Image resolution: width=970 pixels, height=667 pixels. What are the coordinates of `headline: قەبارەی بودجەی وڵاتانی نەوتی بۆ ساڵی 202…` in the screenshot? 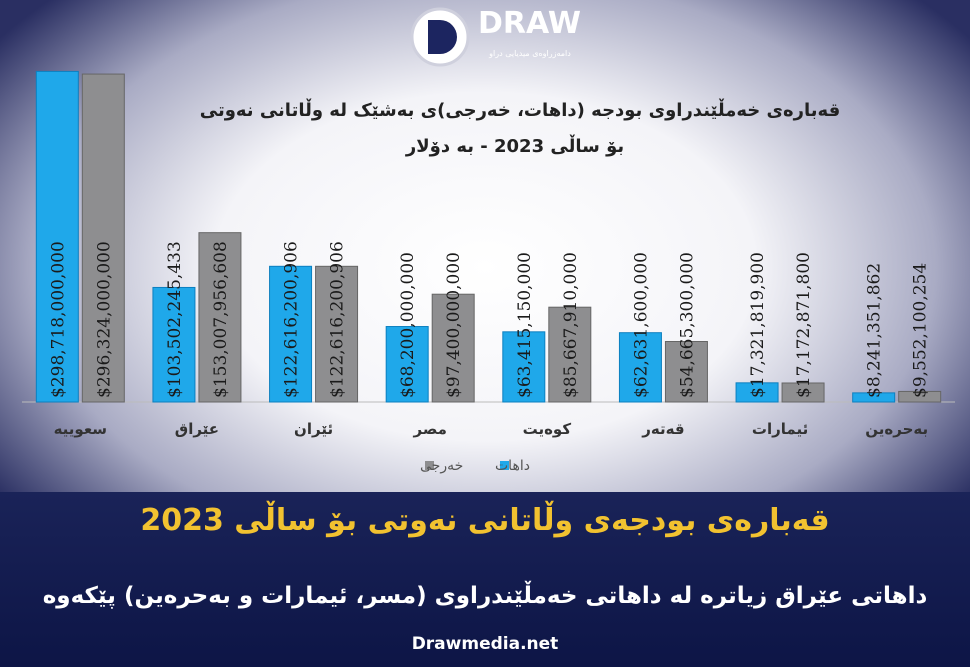 It's located at (485, 520).